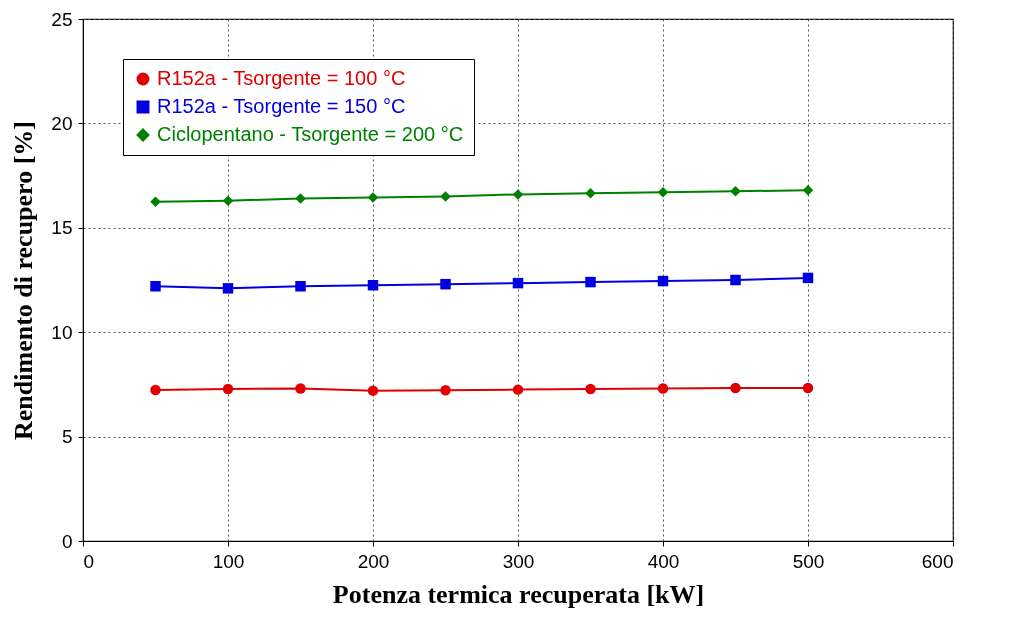  What do you see at coordinates (808, 561) in the screenshot?
I see `x-tick-label: 500` at bounding box center [808, 561].